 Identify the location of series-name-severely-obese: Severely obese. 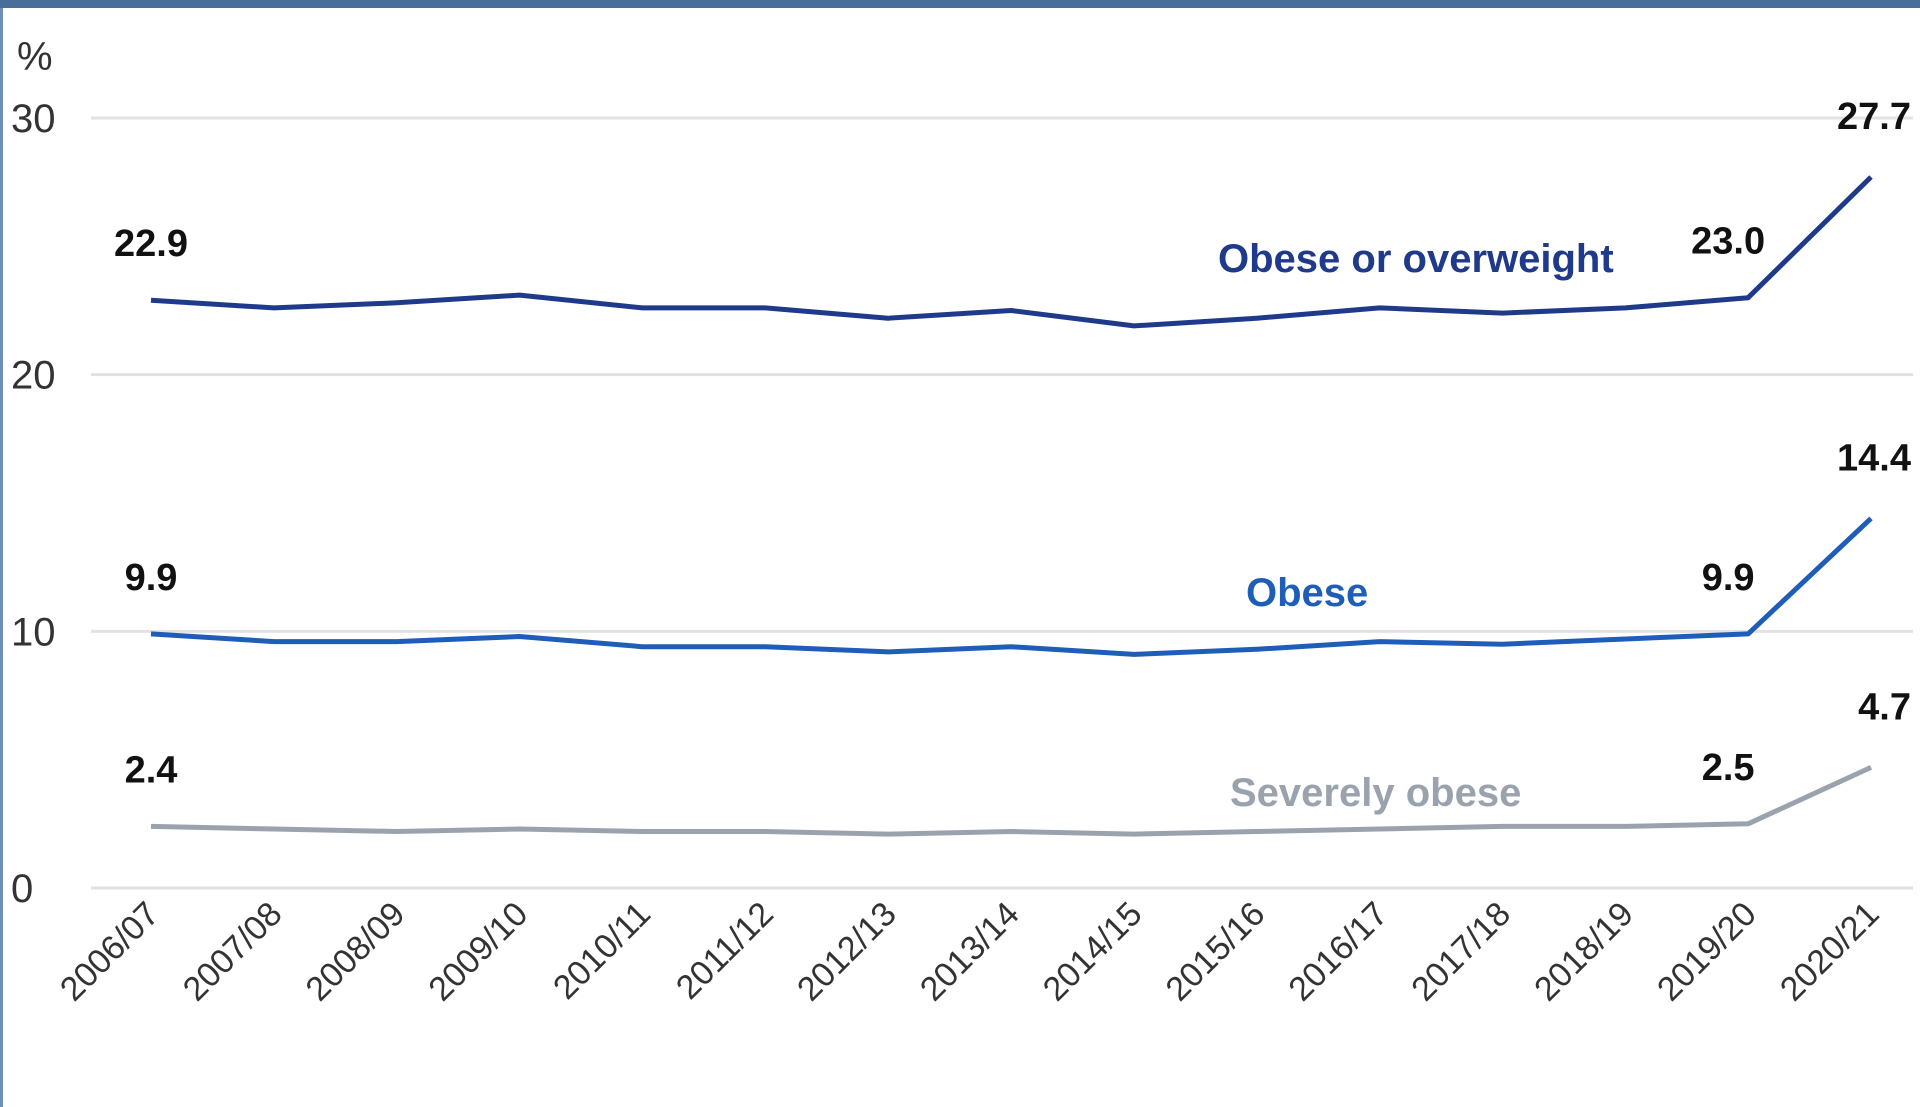
(1375, 793).